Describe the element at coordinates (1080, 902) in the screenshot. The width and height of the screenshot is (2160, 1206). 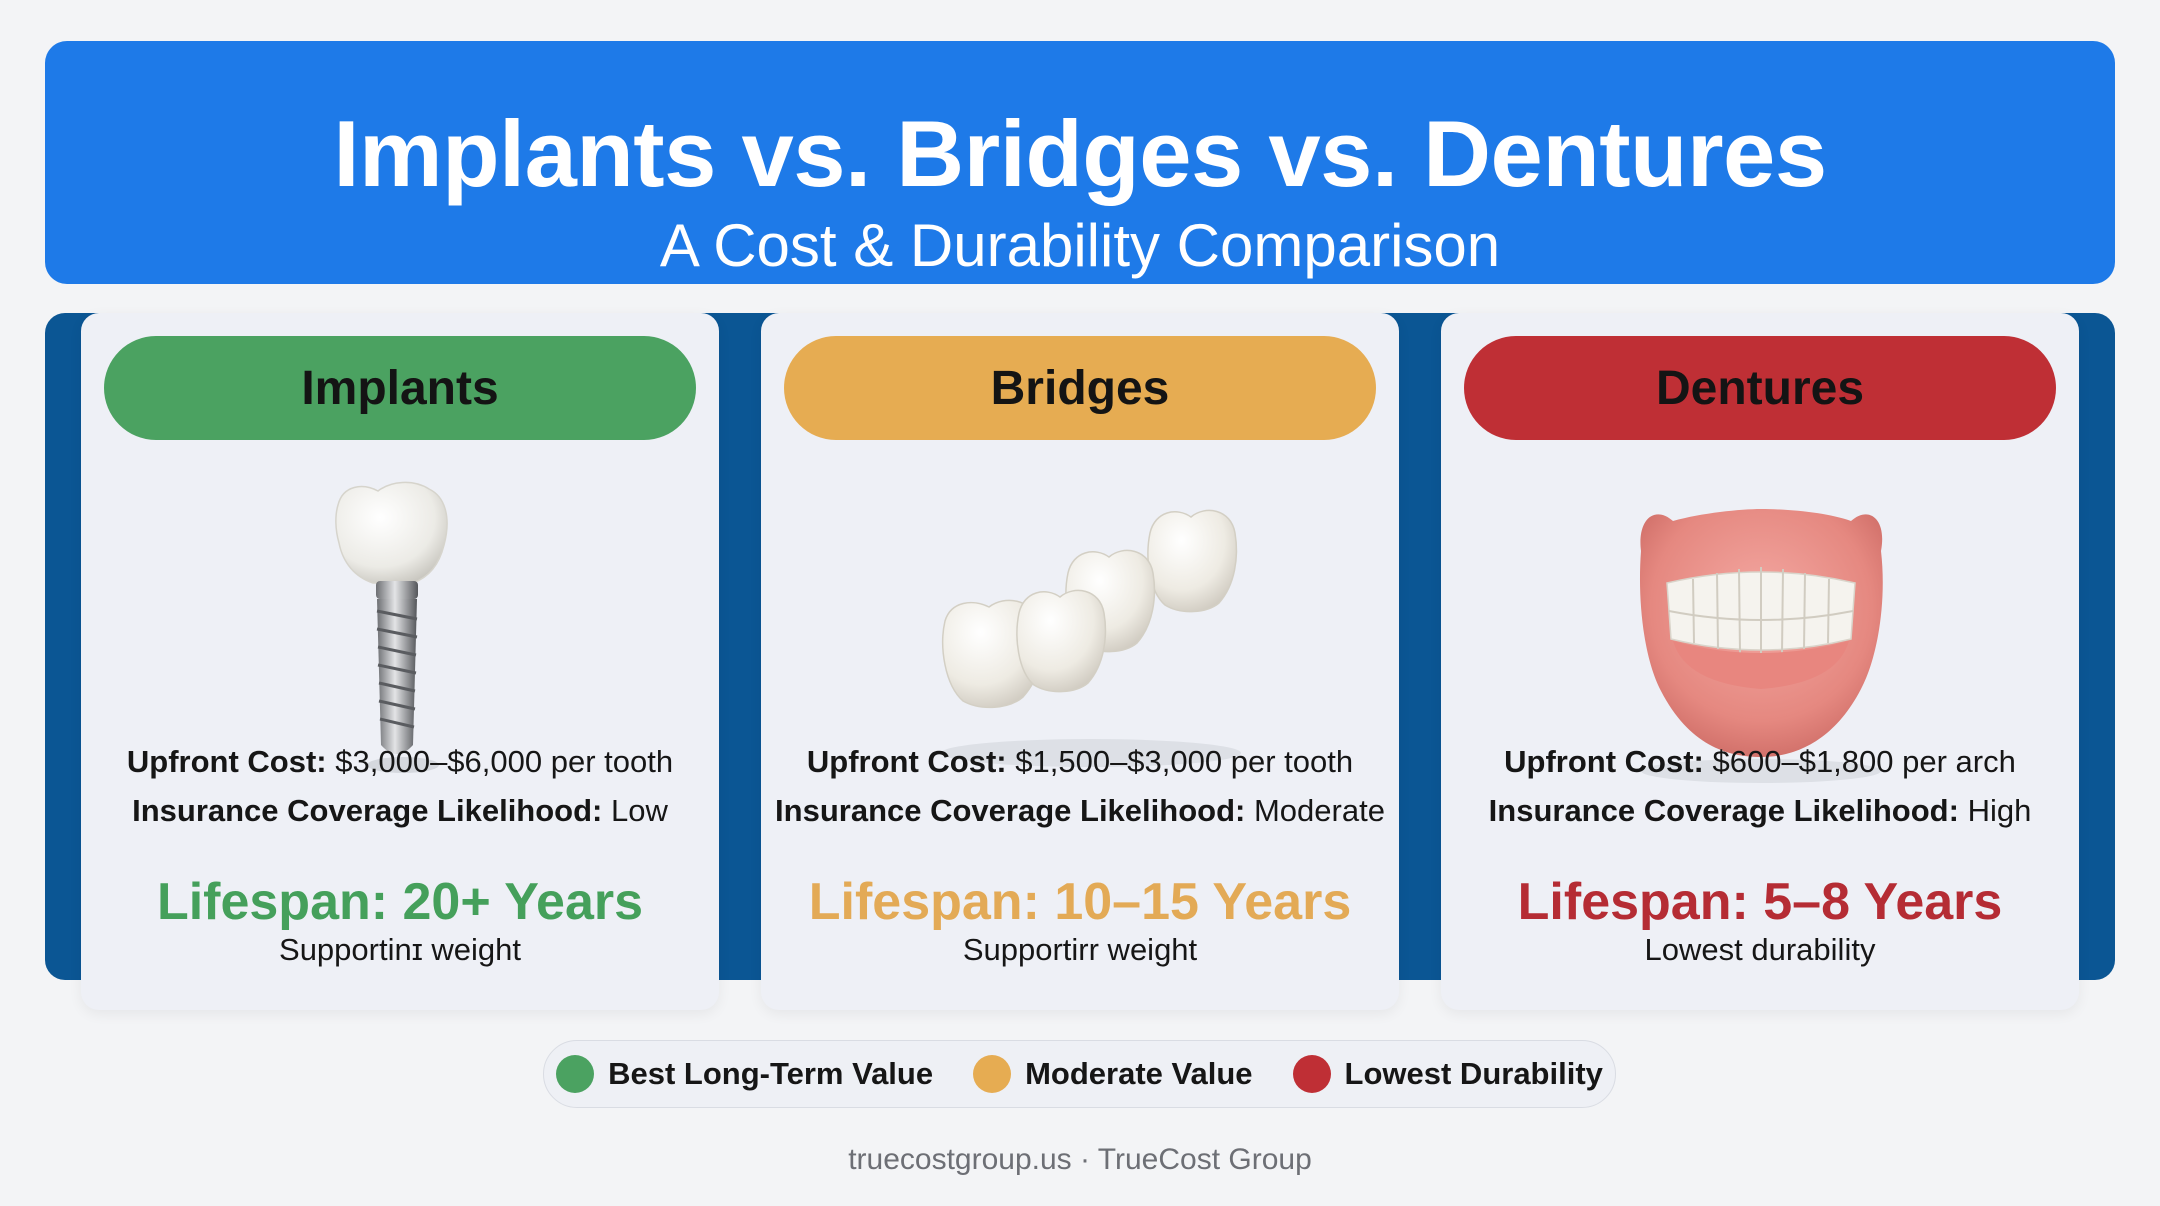
I see `bridges-lifespan: Lifespan: 10–15 Years` at that location.